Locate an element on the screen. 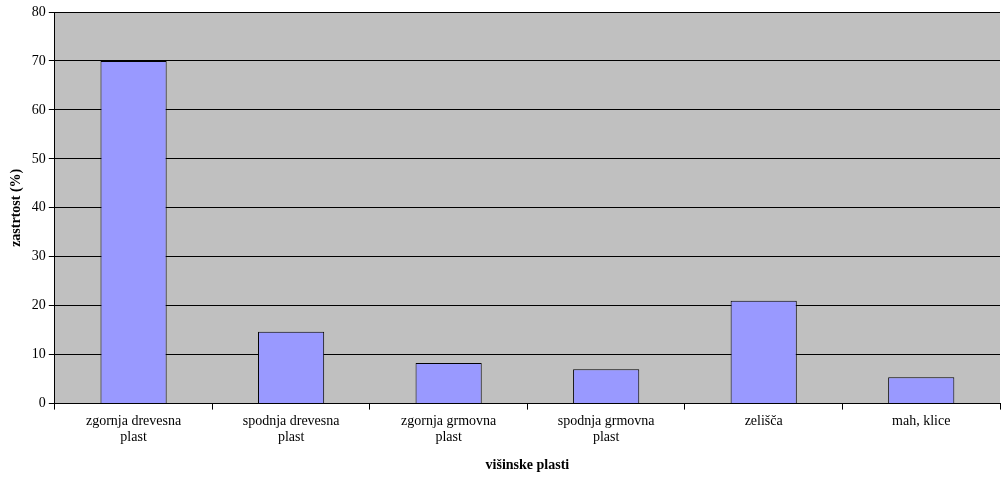 This screenshot has height=482, width=1002. y-tick-label: 80 is located at coordinates (38, 11).